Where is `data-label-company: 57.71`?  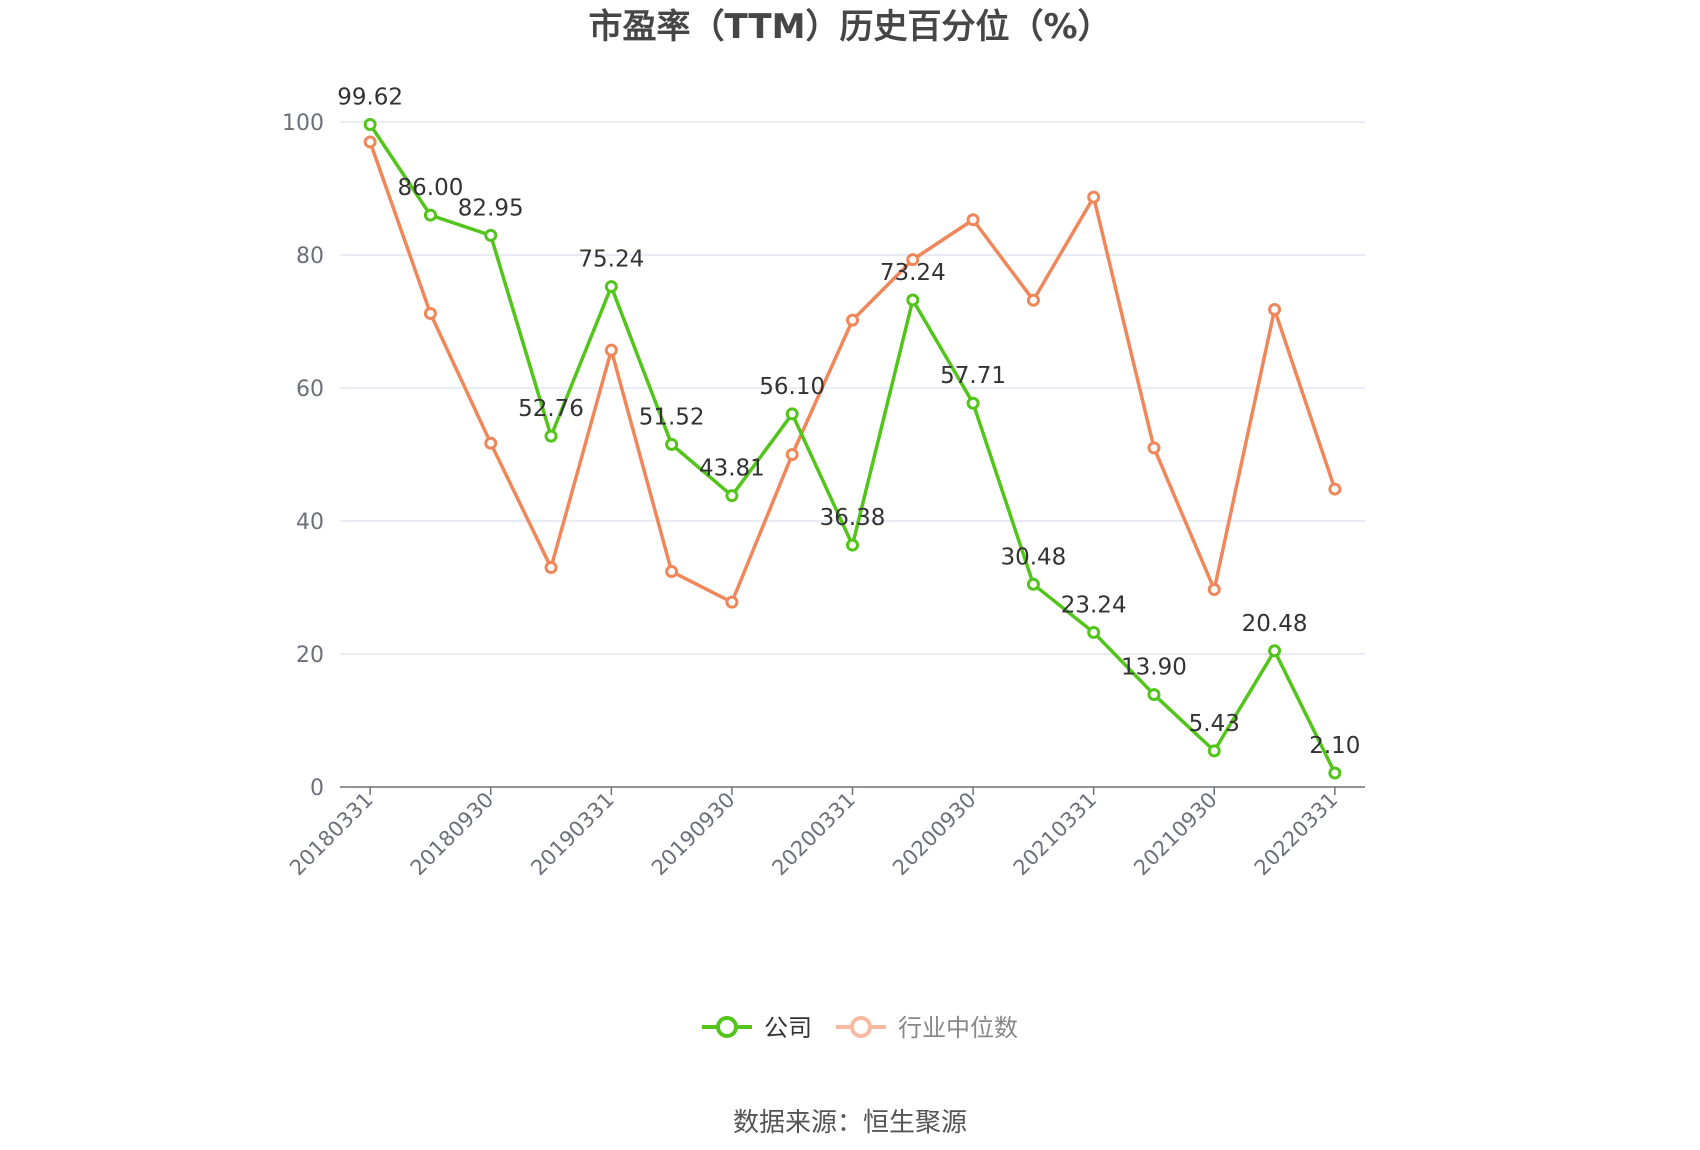
data-label-company: 57.71 is located at coordinates (973, 376).